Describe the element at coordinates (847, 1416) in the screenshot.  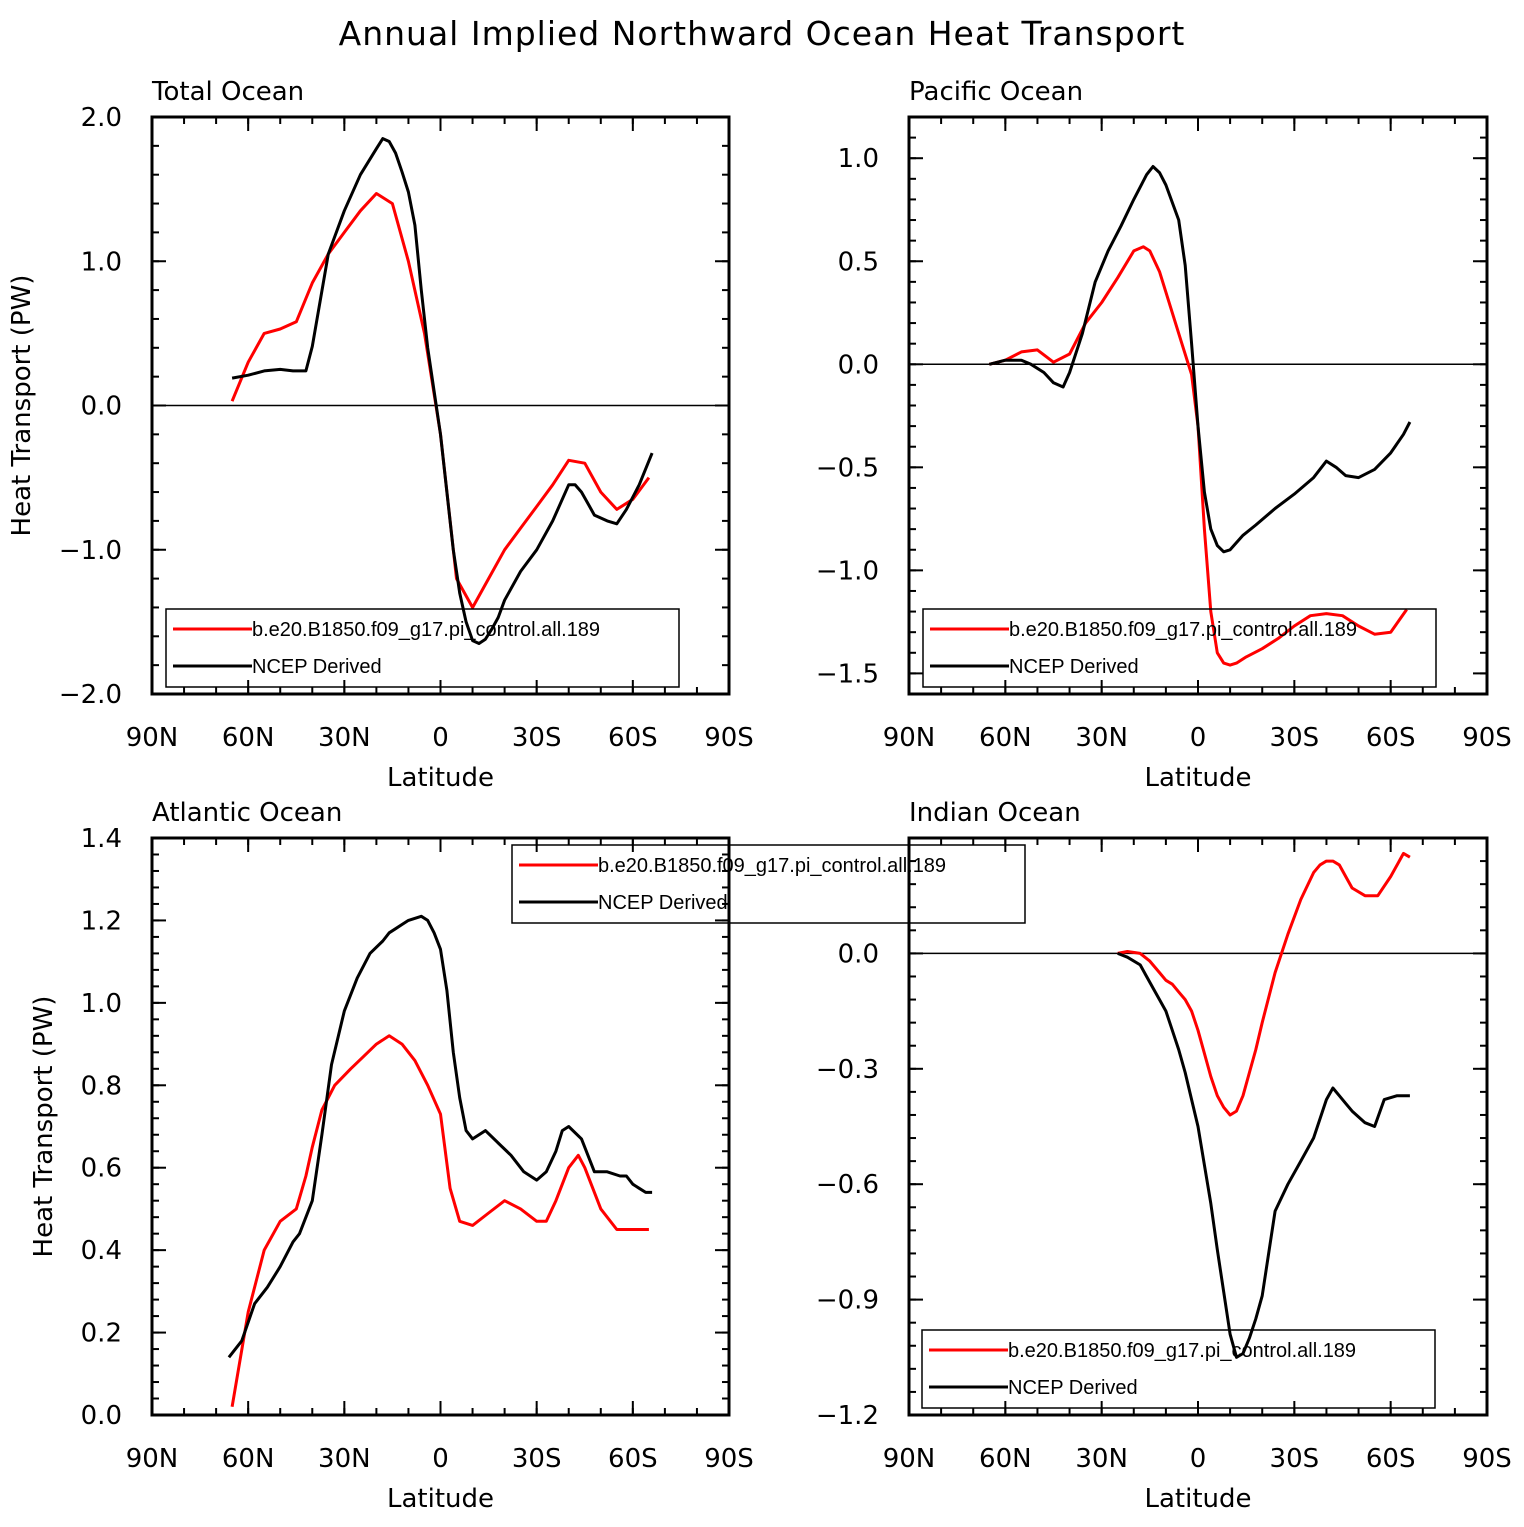
I see `y-tick-label: −1.2` at that location.